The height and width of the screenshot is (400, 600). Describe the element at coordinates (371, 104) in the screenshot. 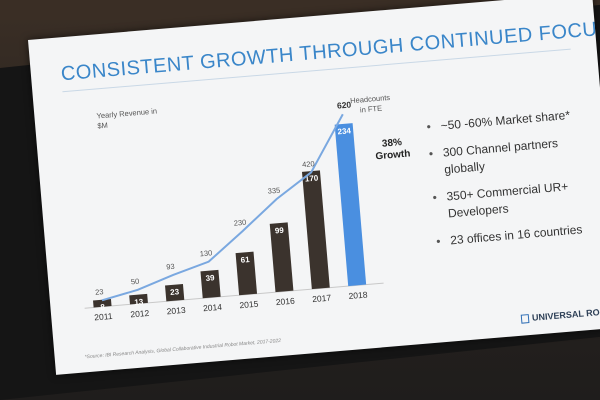

I see `line-series-label: Headcountsin FTE` at that location.